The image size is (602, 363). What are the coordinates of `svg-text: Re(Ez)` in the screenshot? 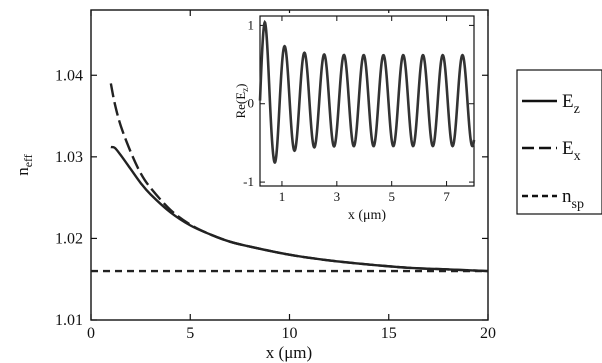 It's located at (241, 100).